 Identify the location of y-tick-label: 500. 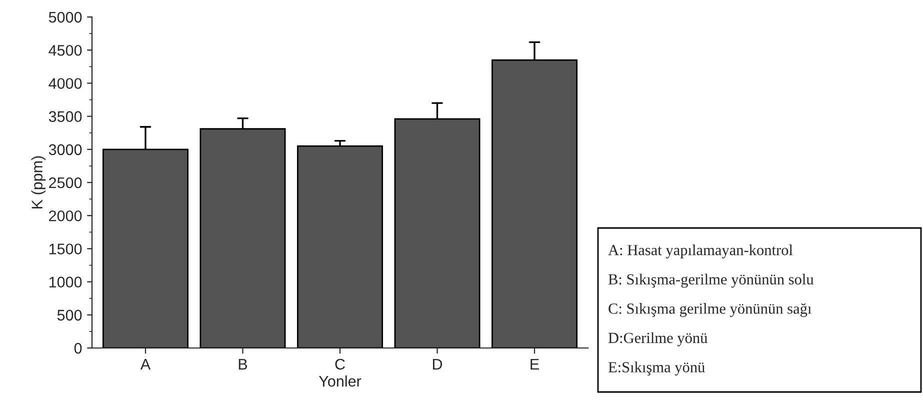
(69, 315).